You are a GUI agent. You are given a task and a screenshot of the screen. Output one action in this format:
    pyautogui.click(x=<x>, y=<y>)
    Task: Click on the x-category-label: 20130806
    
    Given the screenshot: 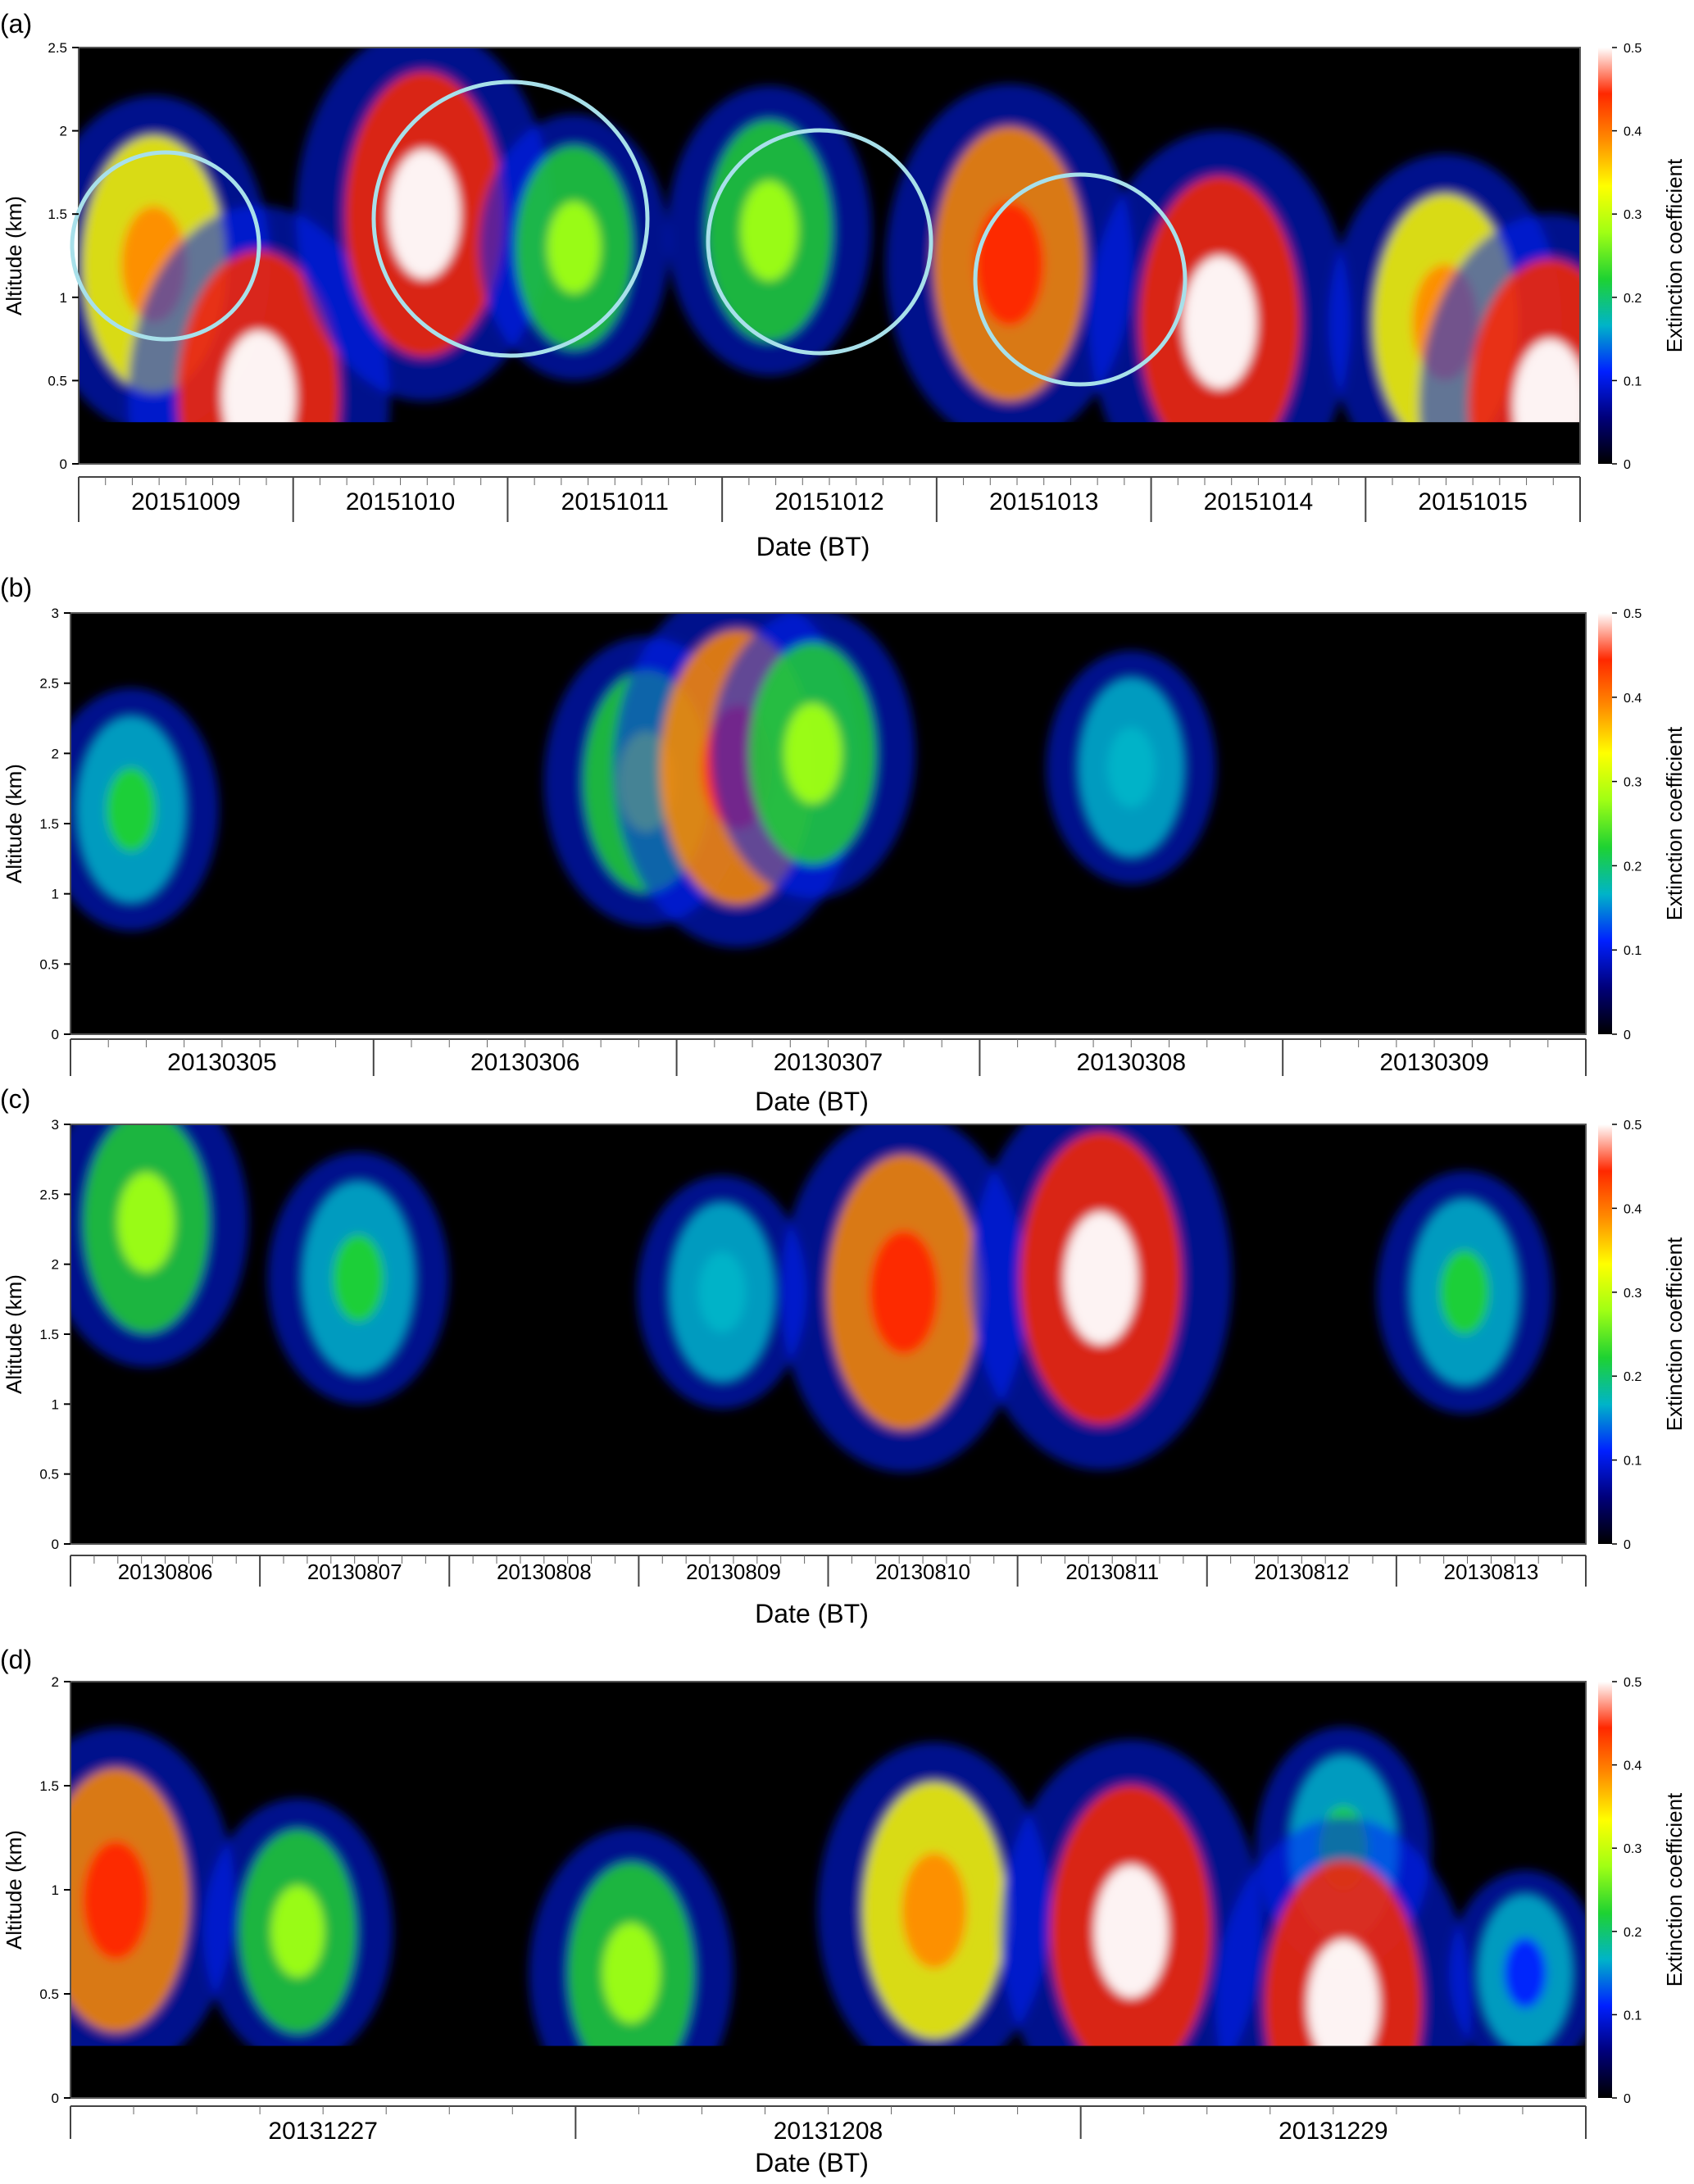 What is the action you would take?
    pyautogui.click(x=165, y=1572)
    